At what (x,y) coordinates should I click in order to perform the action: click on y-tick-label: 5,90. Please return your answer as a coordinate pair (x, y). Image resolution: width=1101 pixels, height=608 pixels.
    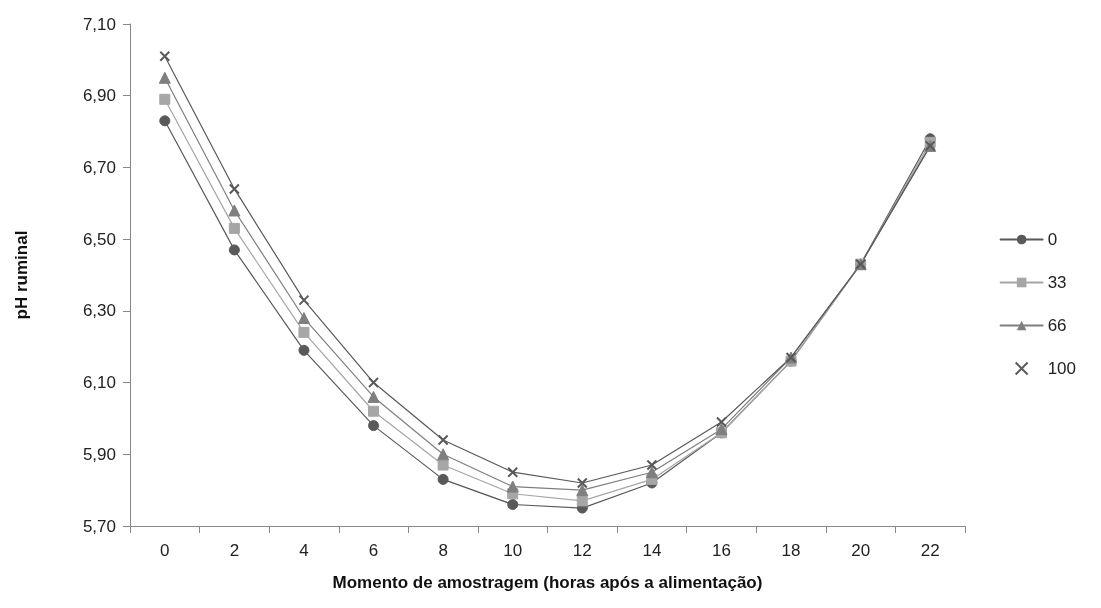
    Looking at the image, I should click on (99, 454).